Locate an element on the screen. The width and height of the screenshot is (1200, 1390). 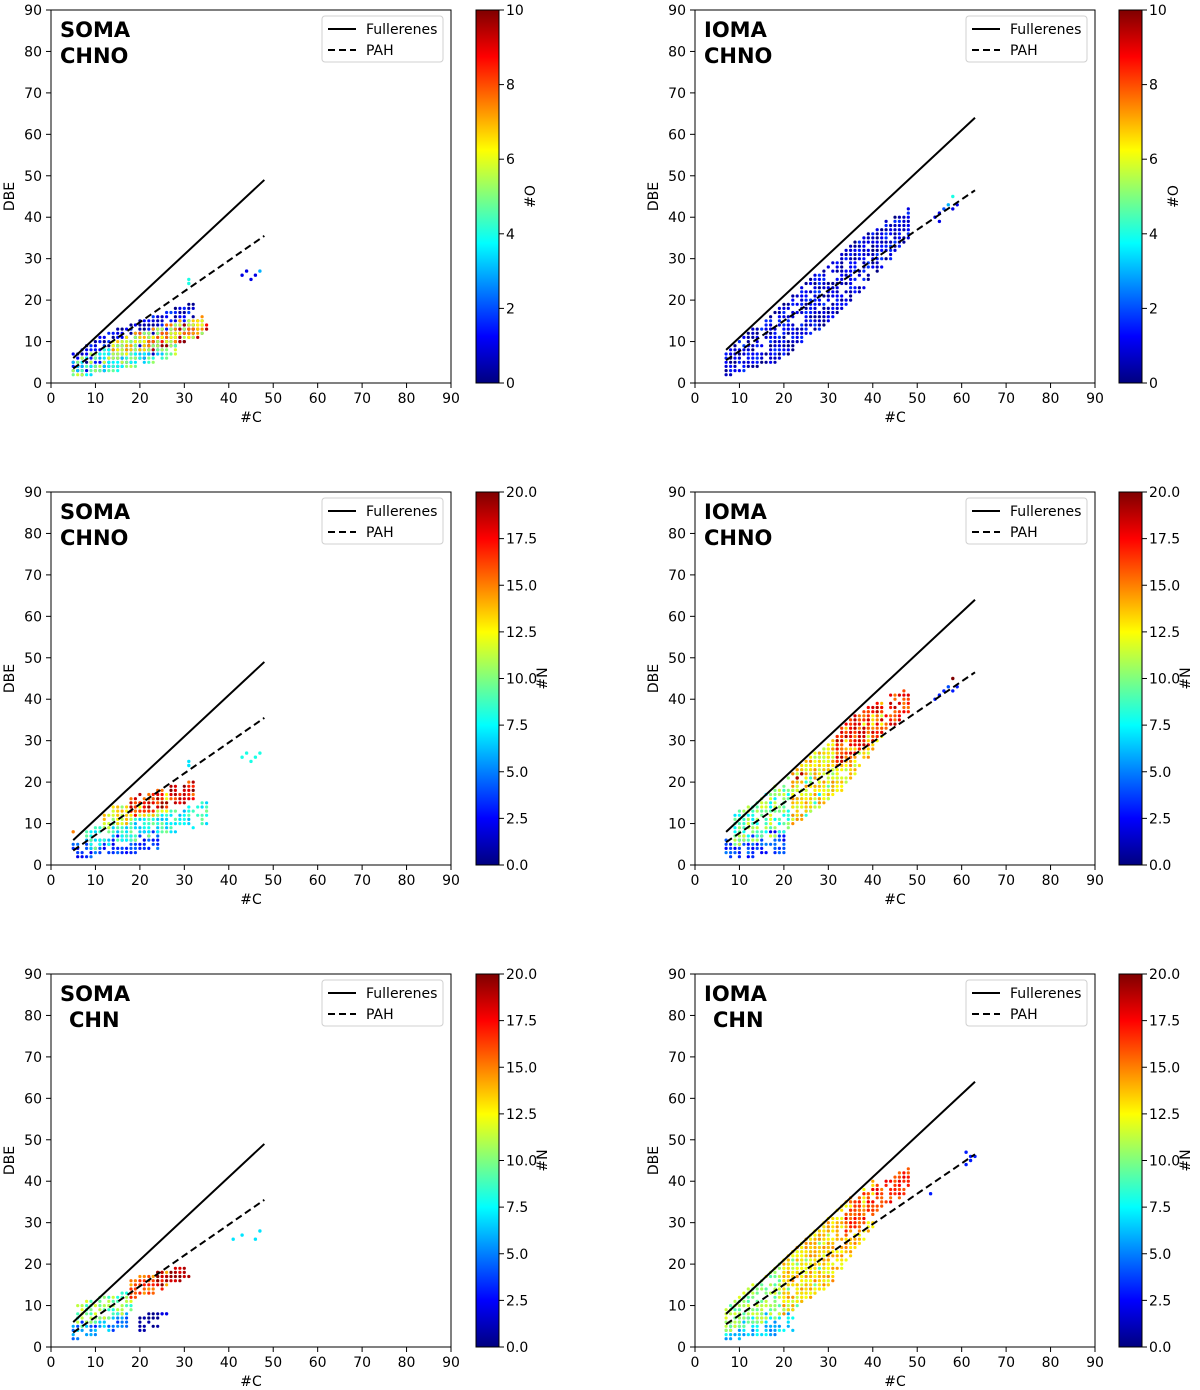
x-tick-label: 80 is located at coordinates (407, 881).